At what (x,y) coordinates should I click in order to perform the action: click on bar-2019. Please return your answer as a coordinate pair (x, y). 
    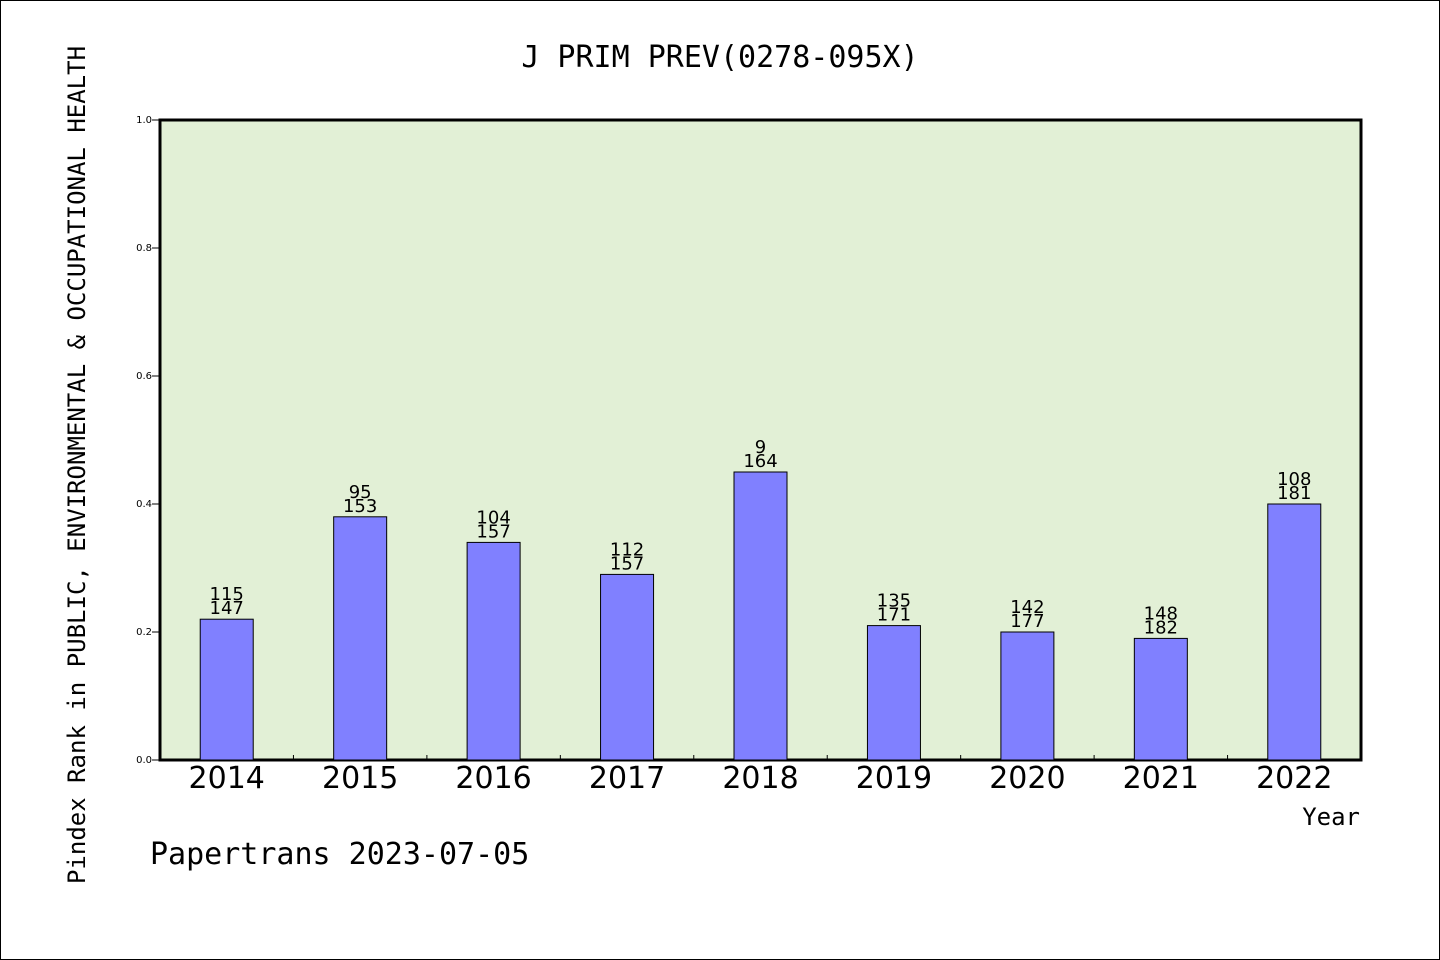
    Looking at the image, I should click on (893, 693).